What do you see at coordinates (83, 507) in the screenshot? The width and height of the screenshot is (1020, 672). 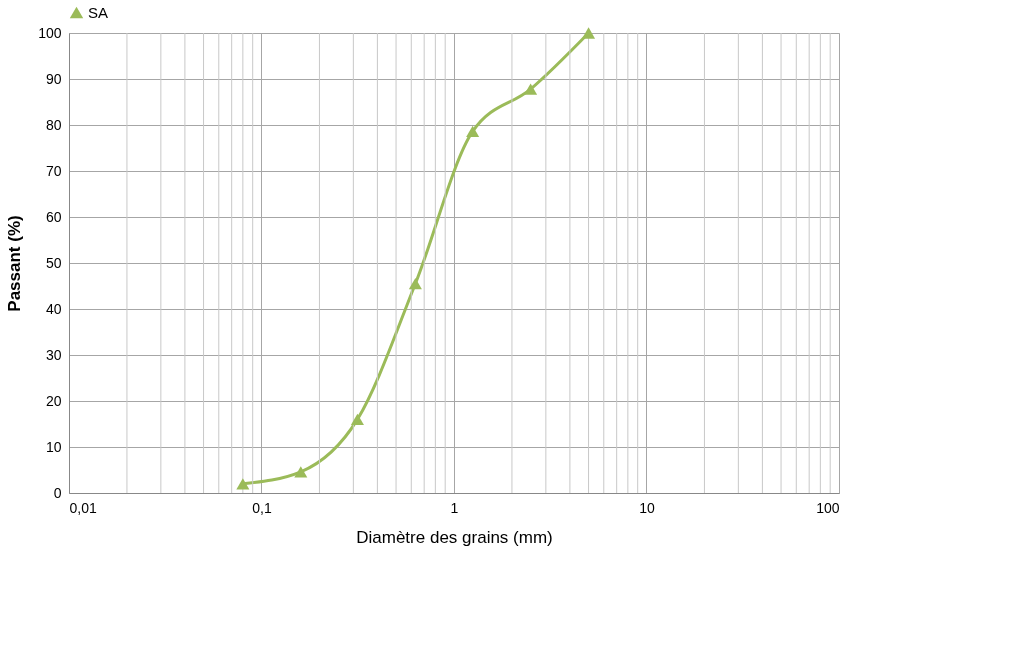 I see `x-tick-label: 0,01` at bounding box center [83, 507].